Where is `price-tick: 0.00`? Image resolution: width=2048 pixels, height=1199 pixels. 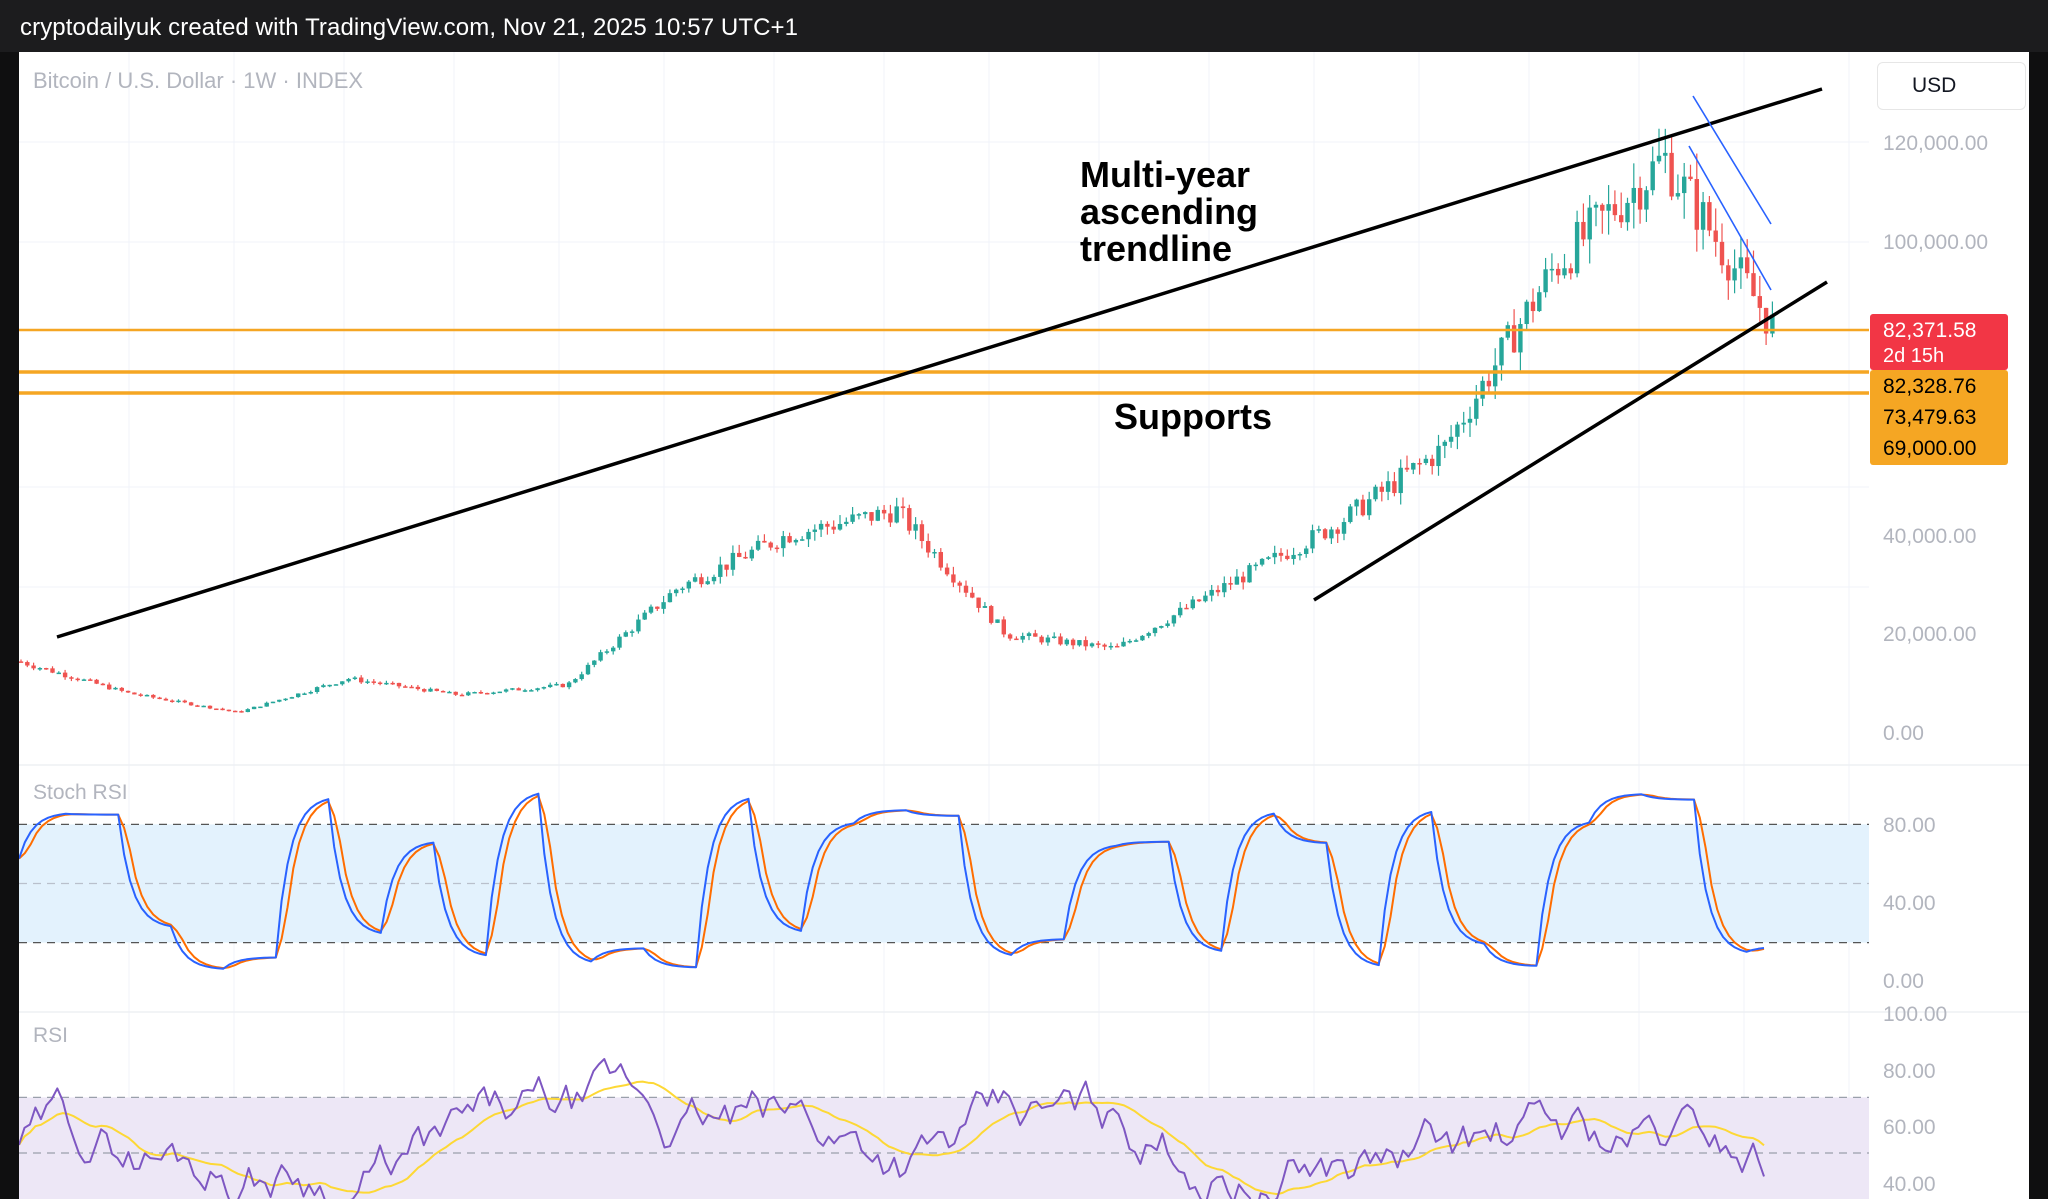
price-tick: 0.00 is located at coordinates (1903, 733).